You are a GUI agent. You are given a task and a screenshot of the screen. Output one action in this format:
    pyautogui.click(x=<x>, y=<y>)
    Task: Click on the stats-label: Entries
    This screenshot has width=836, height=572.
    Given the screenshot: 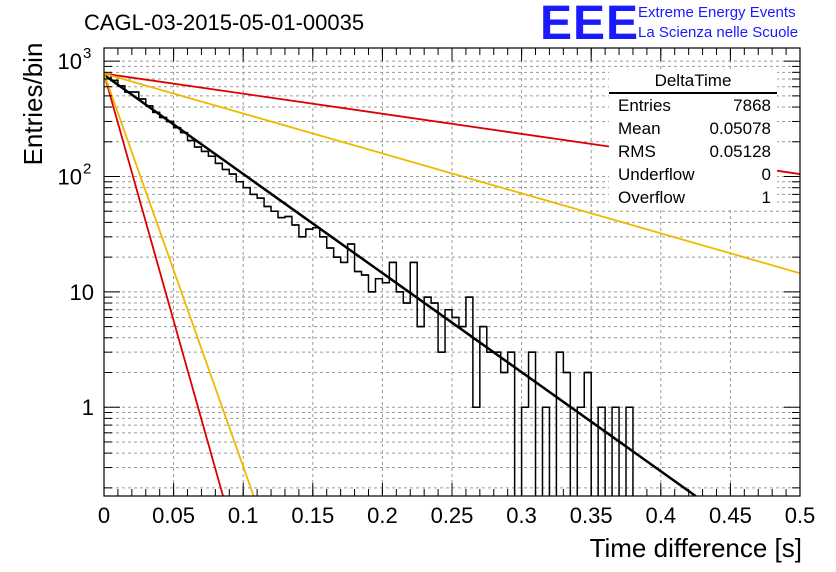 What is the action you would take?
    pyautogui.click(x=644, y=105)
    